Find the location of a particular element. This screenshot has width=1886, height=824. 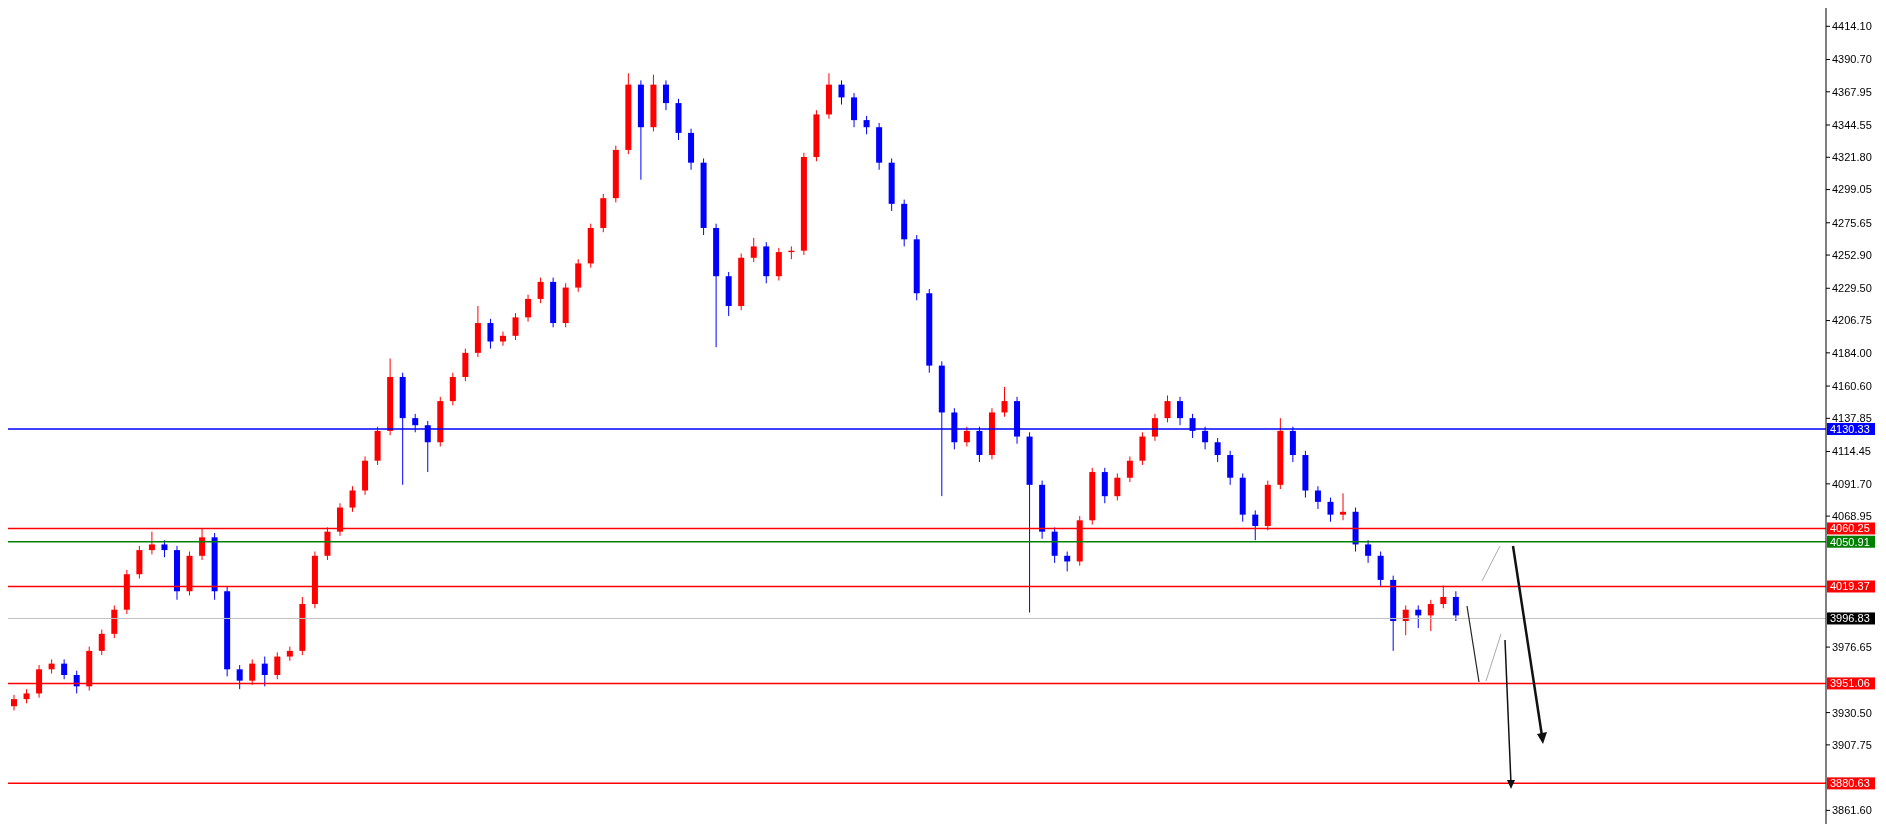

y-tick-label: 4414.10 is located at coordinates (1852, 26).